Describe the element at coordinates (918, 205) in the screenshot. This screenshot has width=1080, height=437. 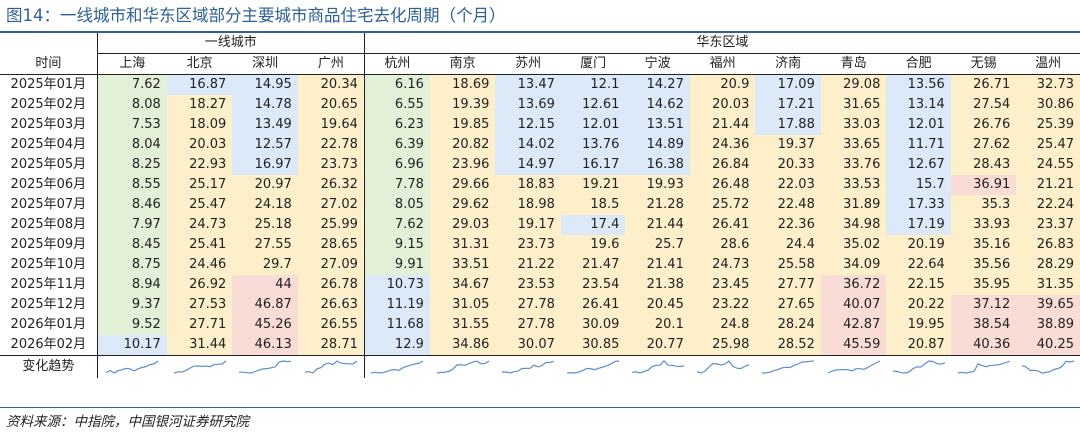
I see `value-cell: 17.33` at that location.